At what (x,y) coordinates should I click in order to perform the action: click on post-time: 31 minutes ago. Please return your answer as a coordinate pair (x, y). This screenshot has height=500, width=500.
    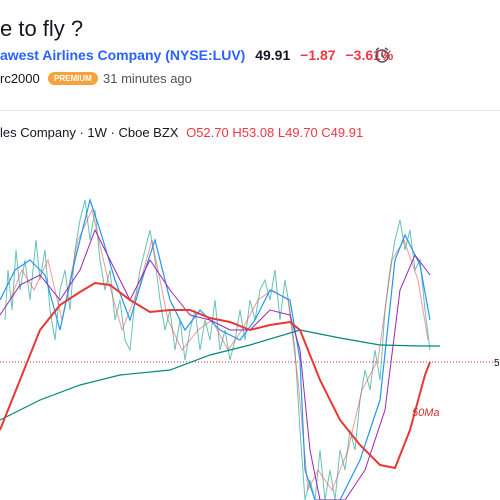
    Looking at the image, I should click on (147, 78).